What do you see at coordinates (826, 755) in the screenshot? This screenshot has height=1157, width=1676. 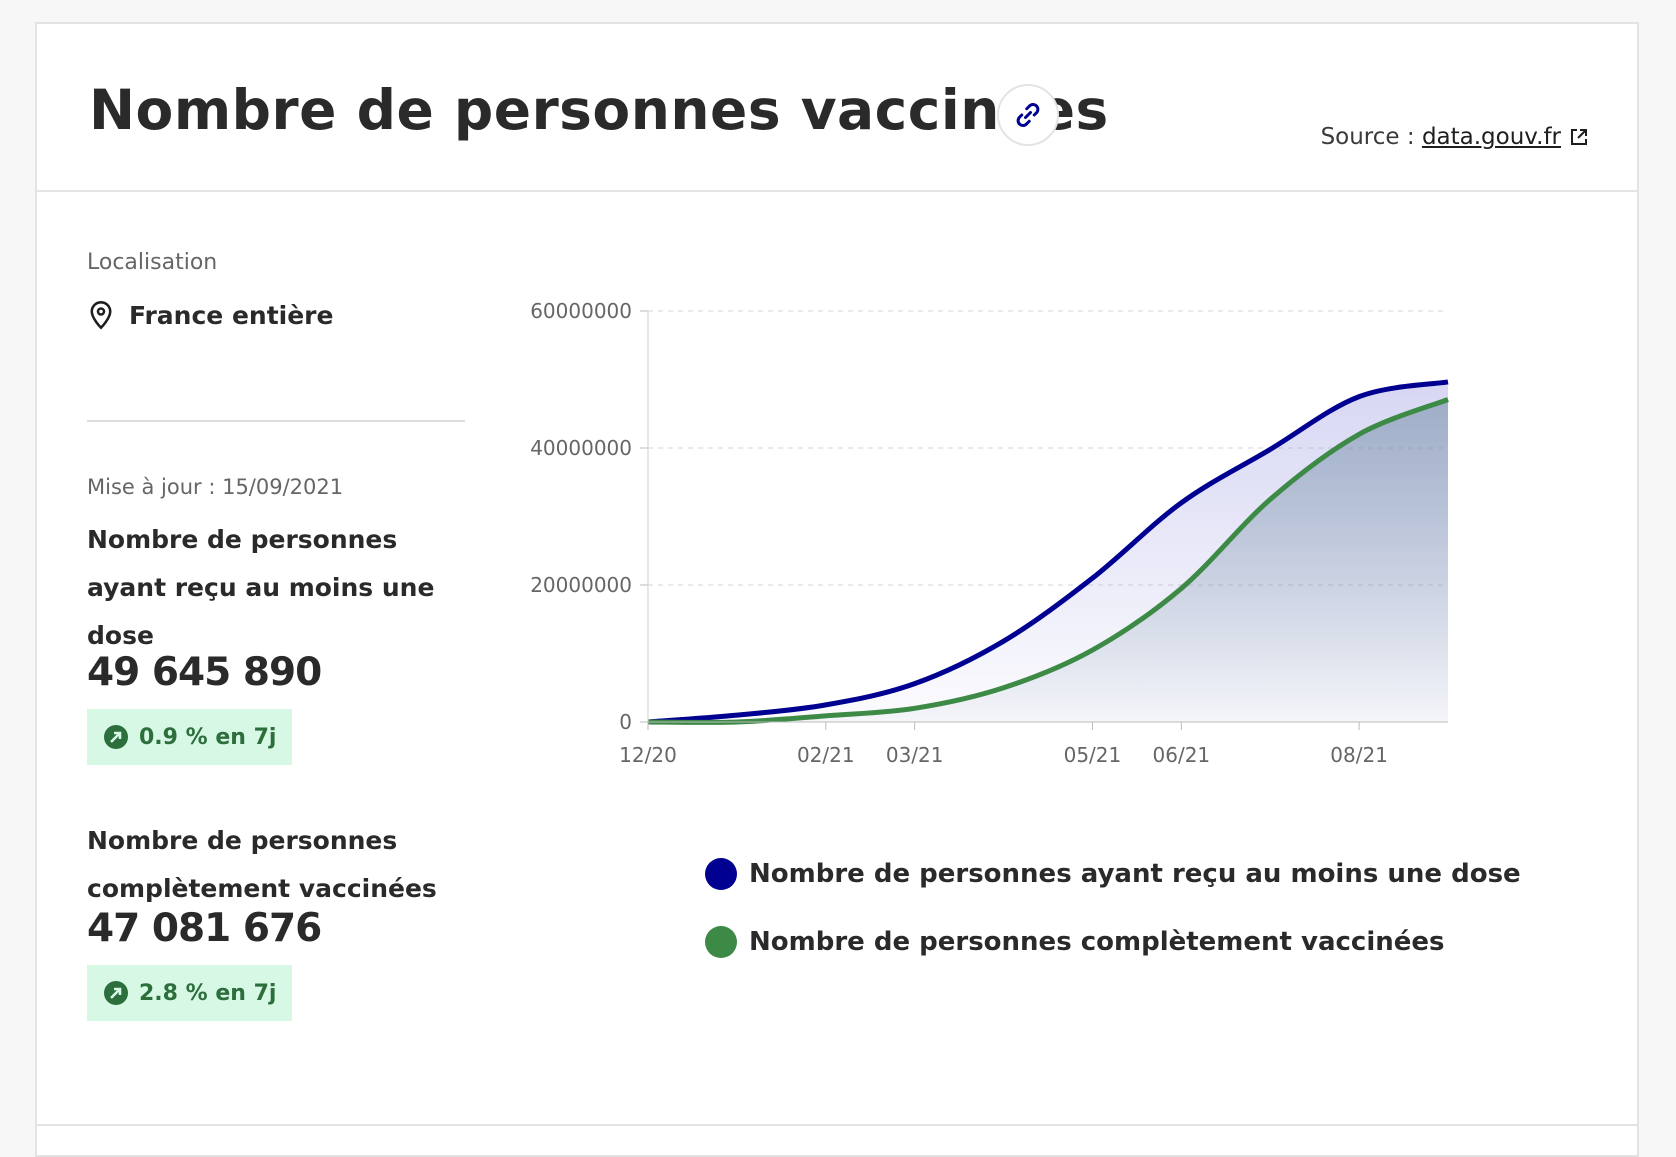 I see `x-tick-label: 02/21` at bounding box center [826, 755].